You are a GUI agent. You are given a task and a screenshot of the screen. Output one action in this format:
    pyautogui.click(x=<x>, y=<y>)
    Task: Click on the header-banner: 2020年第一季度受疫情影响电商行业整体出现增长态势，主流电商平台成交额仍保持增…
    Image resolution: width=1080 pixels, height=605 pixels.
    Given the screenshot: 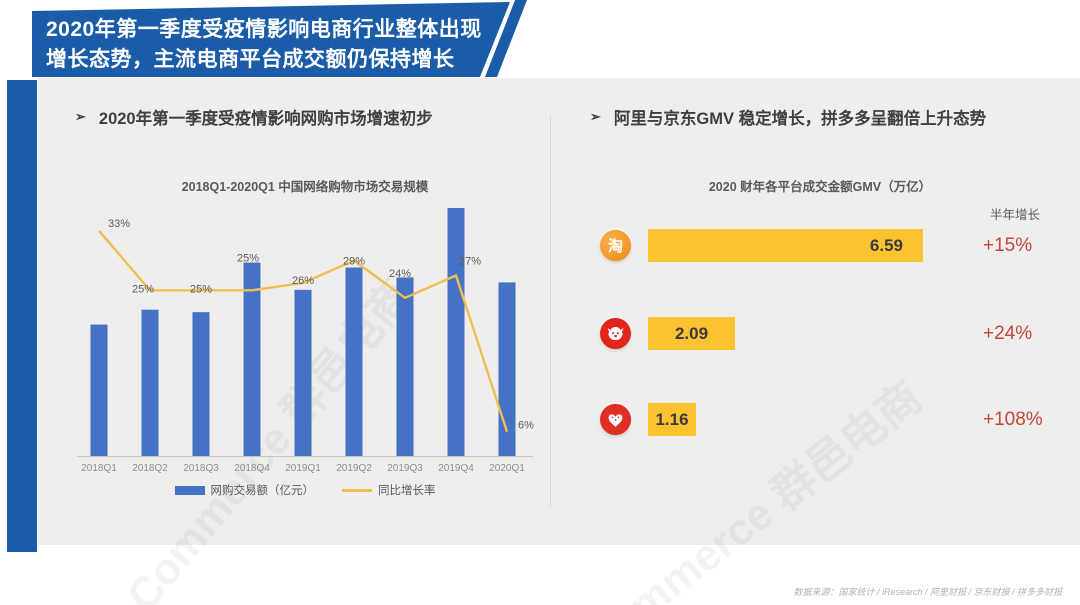 What is the action you would take?
    pyautogui.click(x=271, y=39)
    